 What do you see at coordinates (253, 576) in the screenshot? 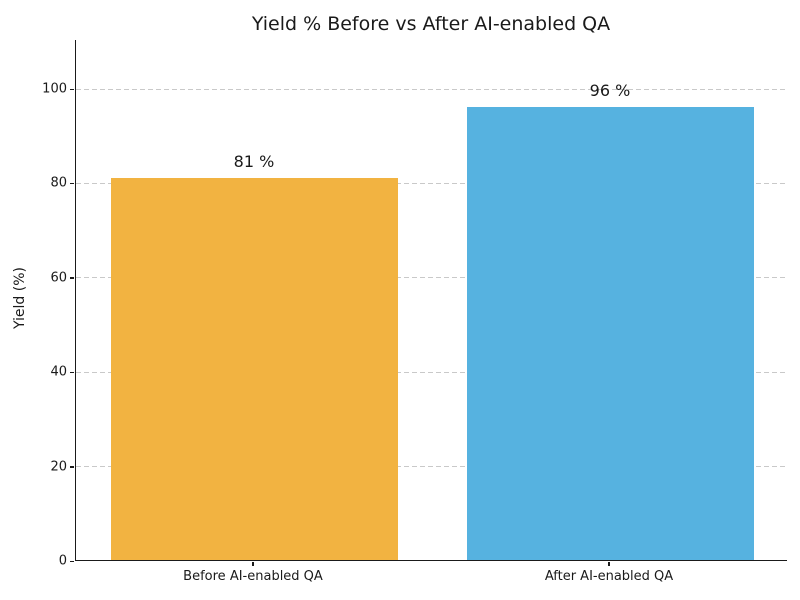
I see `x-tick-label-before: Before AI-enabled QA` at bounding box center [253, 576].